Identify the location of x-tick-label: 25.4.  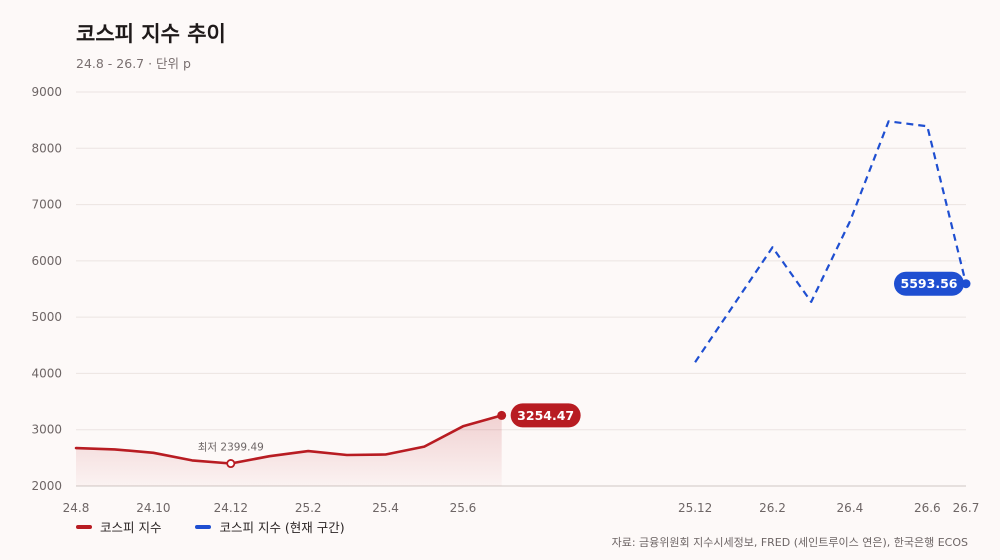
(385, 508).